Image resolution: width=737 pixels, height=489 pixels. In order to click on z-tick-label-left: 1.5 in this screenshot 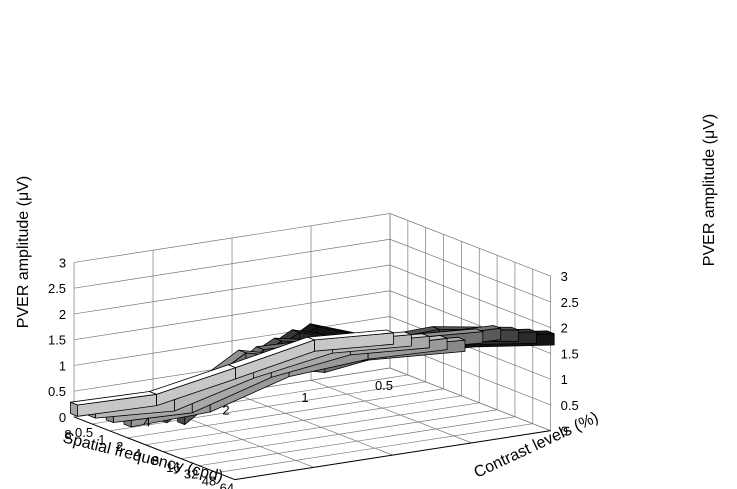, I will do `click(57, 340)`.